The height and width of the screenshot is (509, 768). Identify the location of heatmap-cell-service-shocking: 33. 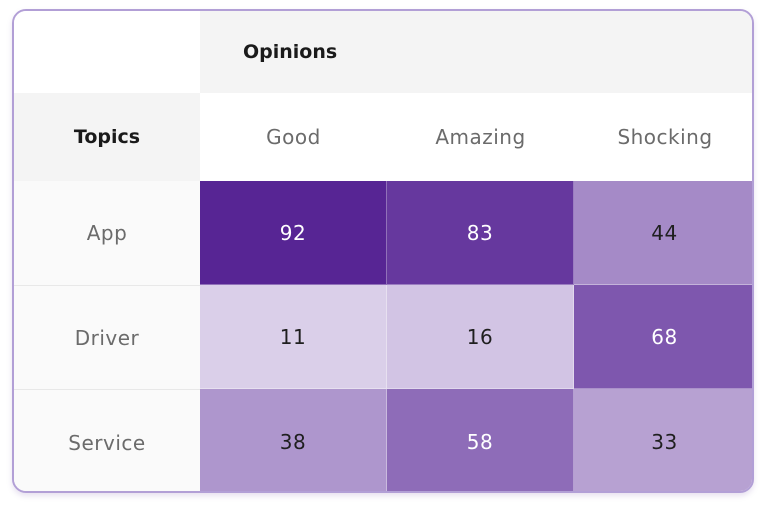
(663, 440).